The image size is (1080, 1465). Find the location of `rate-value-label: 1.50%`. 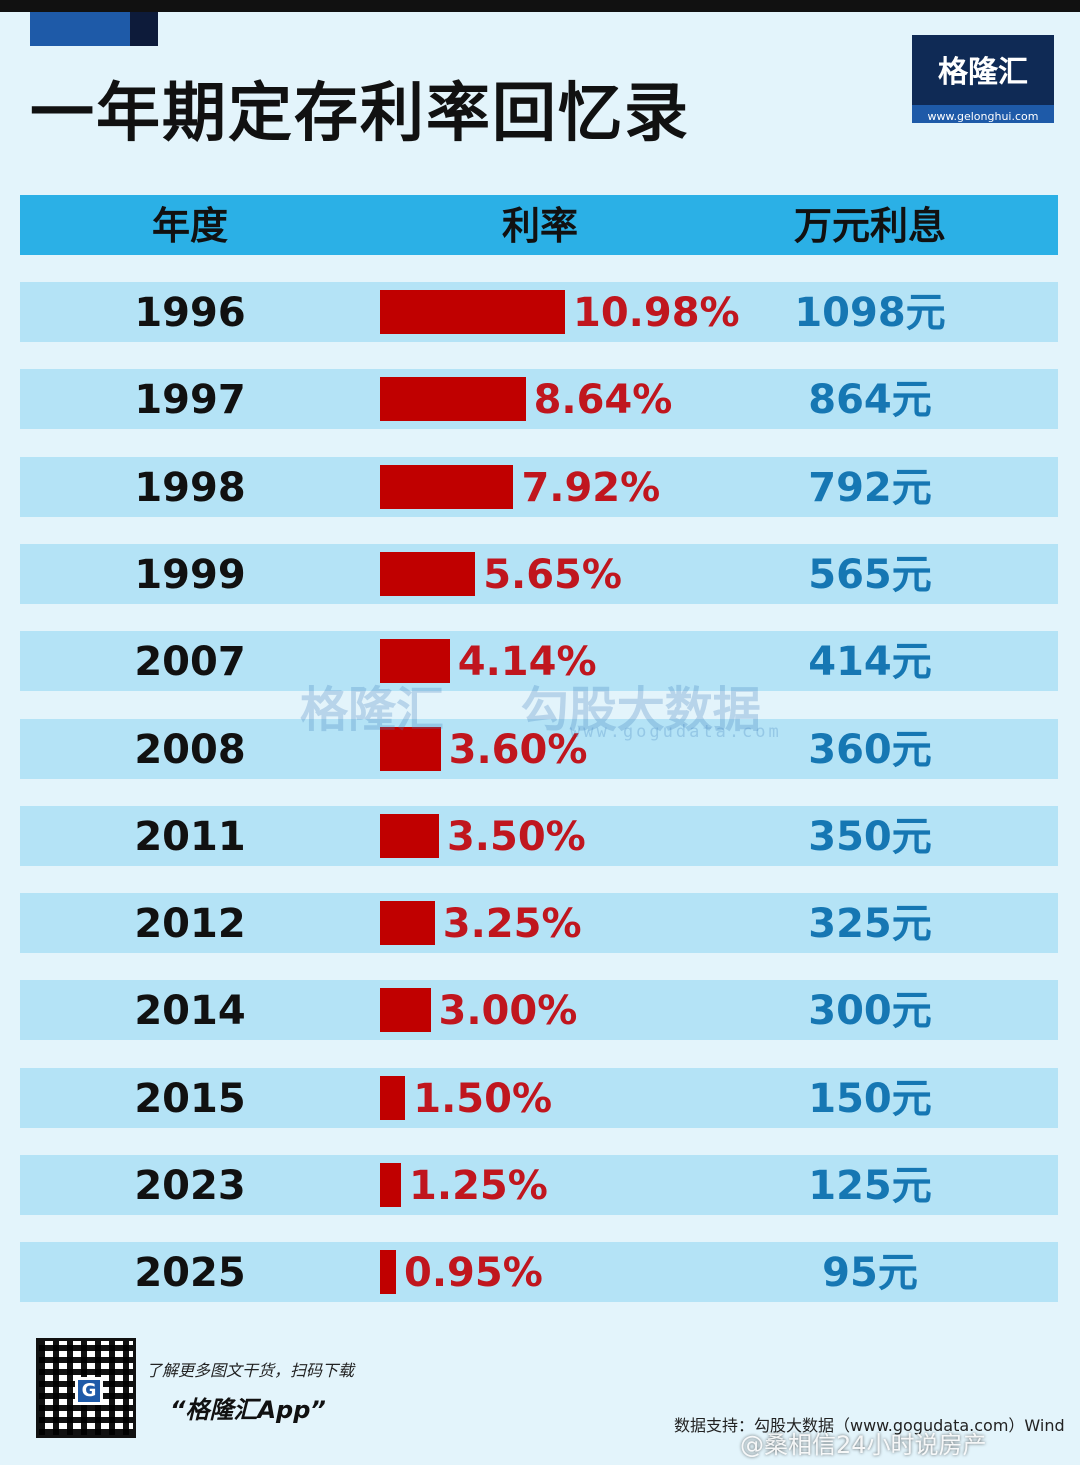

rate-value-label: 1.50% is located at coordinates (483, 1099).